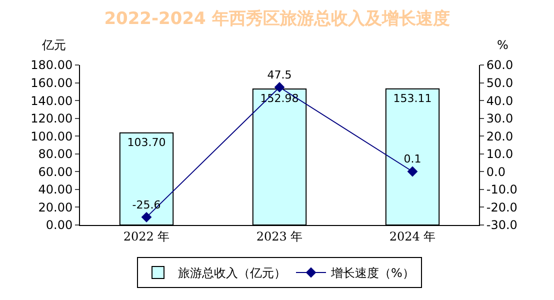 The image size is (554, 300). Describe the element at coordinates (51, 101) in the screenshot. I see `y-tick-label: 140.00` at that location.